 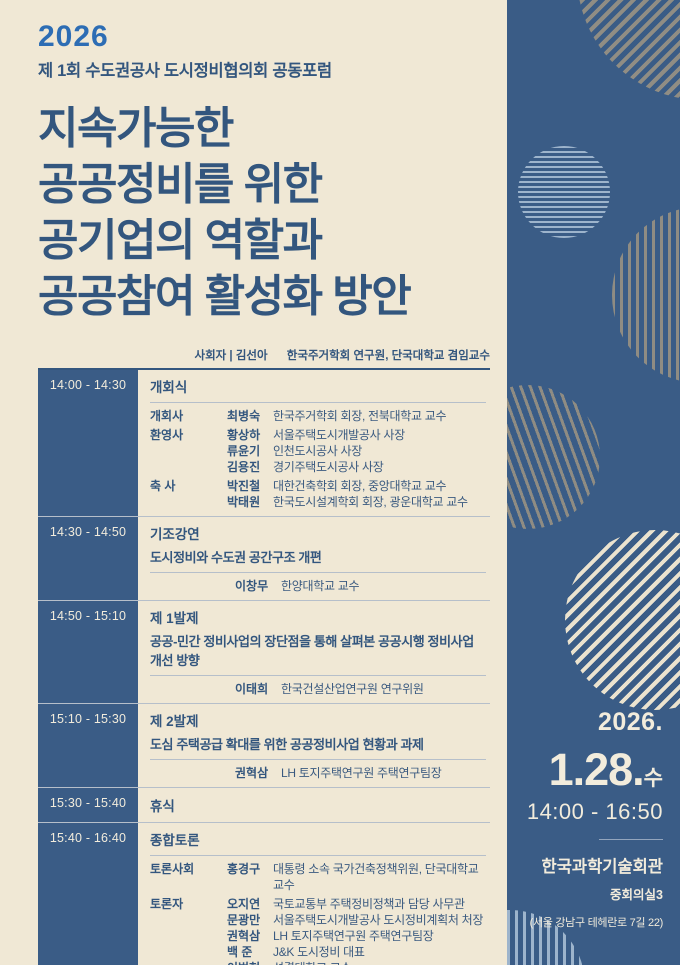 I want to click on session-subtitle: 도시정비와 수도권 공간구조 개편, so click(x=236, y=557).